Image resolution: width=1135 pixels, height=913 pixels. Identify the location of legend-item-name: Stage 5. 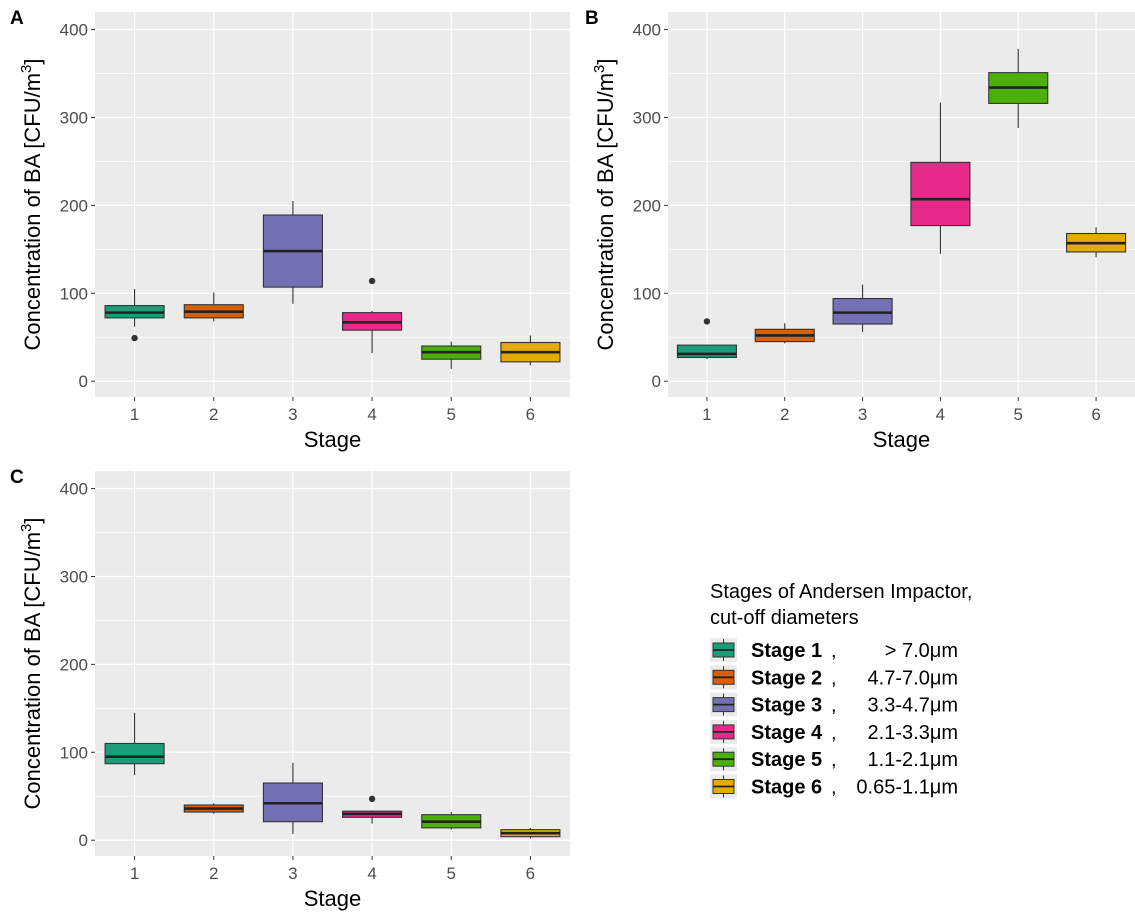
(786, 760).